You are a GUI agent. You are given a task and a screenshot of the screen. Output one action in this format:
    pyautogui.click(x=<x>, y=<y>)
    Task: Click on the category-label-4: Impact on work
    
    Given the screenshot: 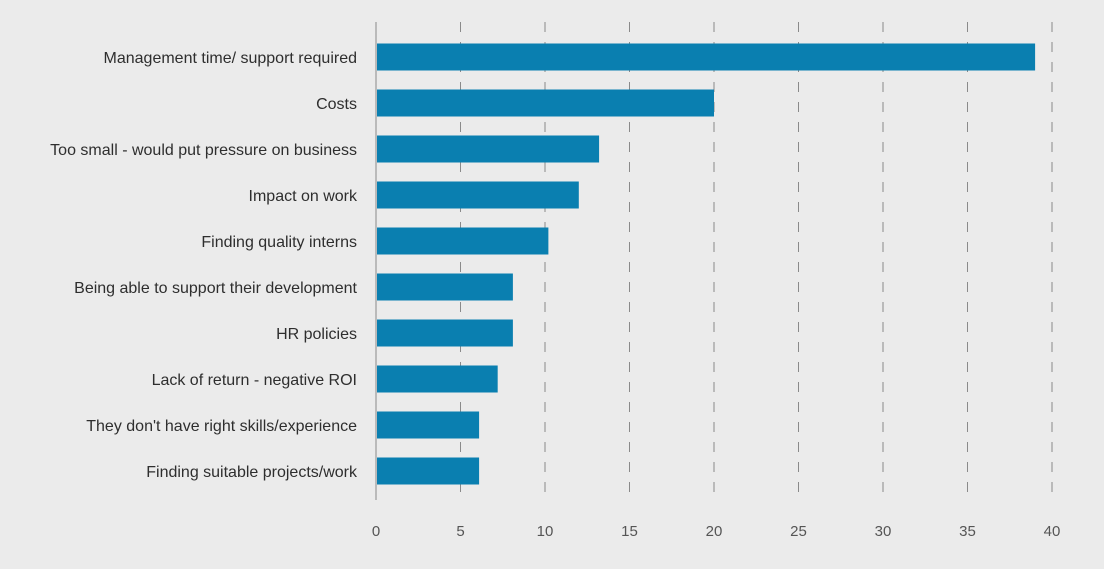 What is the action you would take?
    pyautogui.click(x=303, y=196)
    